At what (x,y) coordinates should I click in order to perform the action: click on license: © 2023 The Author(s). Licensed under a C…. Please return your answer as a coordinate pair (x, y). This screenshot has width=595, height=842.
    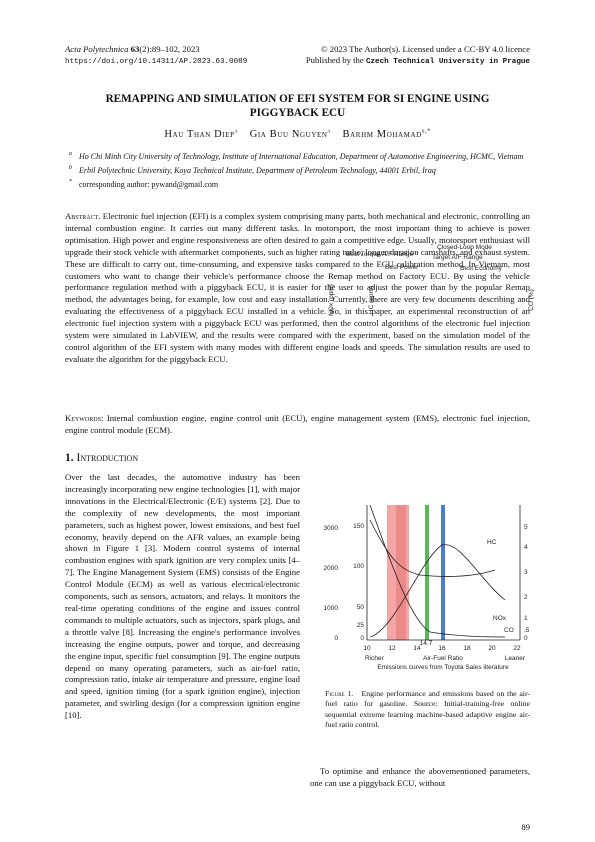
    Looking at the image, I should click on (425, 49).